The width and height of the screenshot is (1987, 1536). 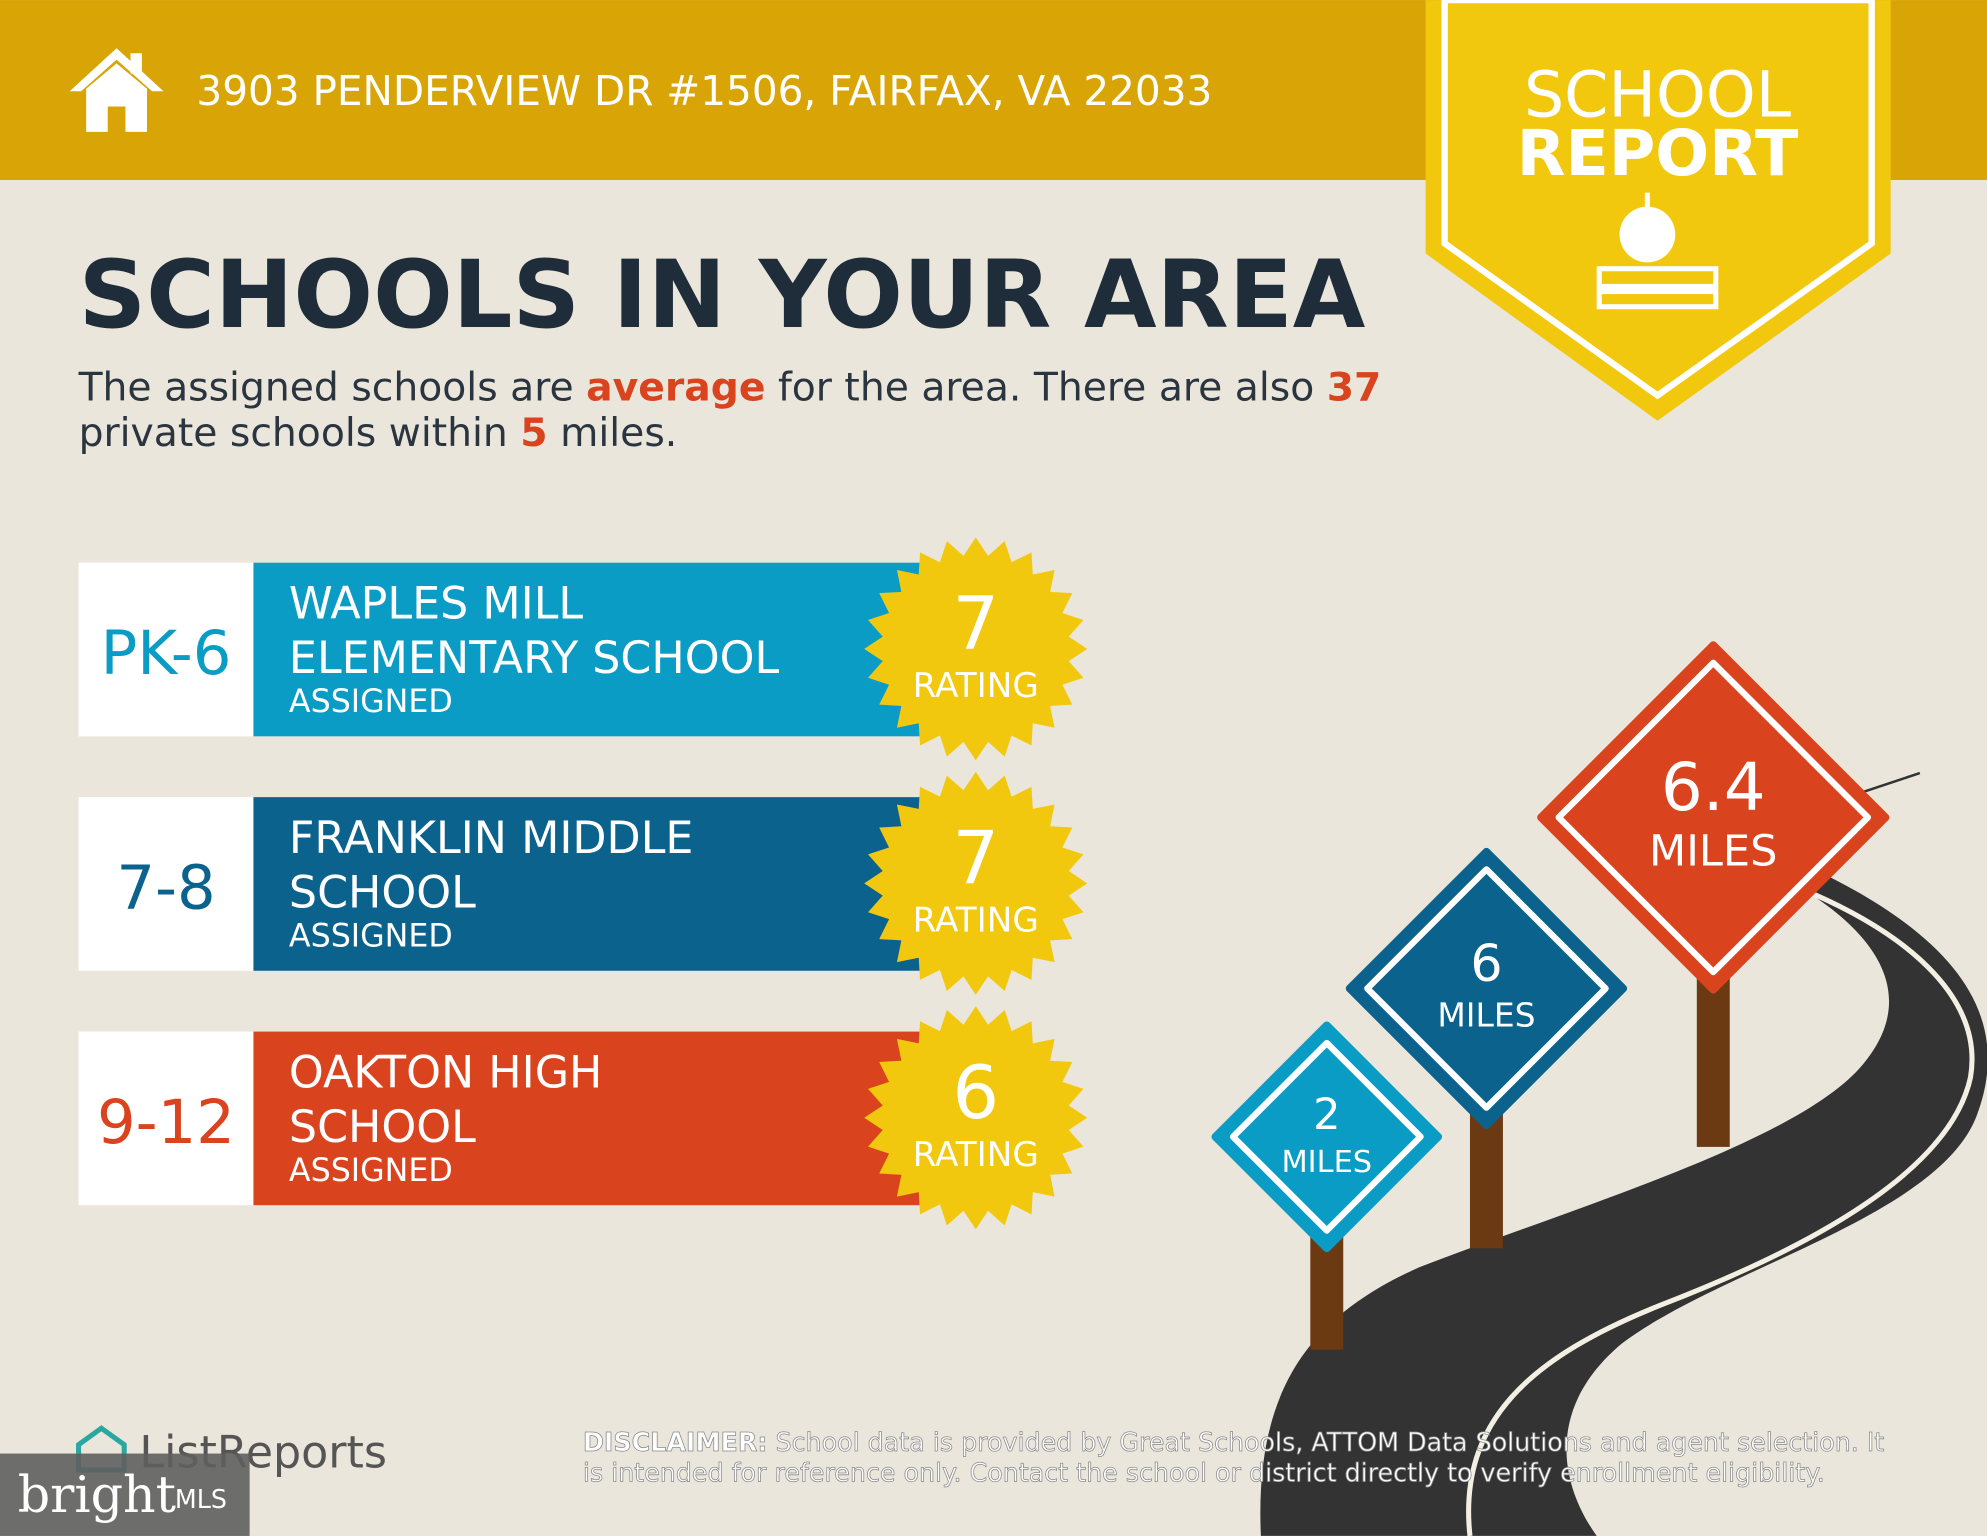 I want to click on intro-text: for the area. There are also, so click(x=1045, y=388).